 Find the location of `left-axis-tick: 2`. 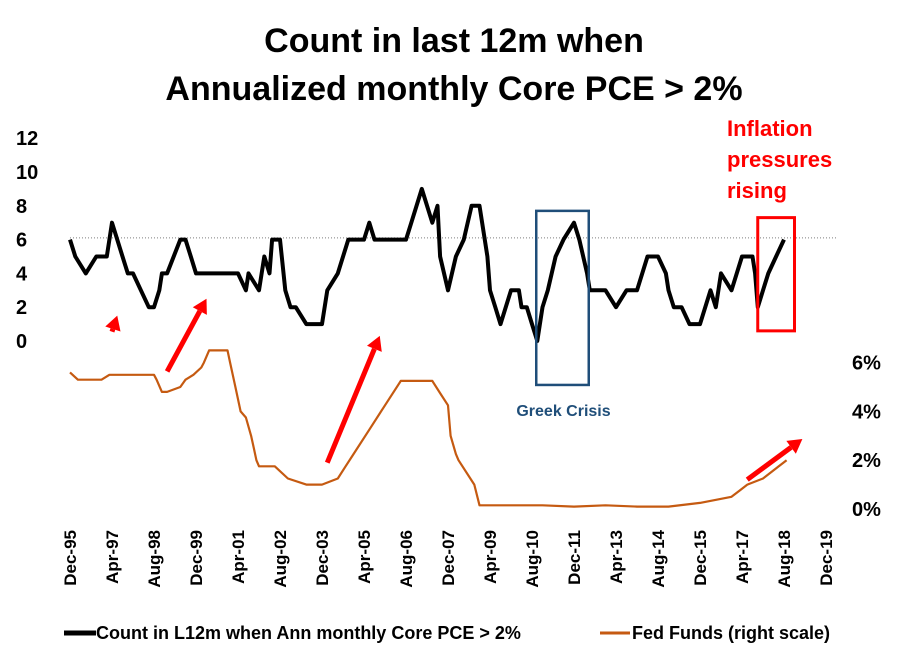

left-axis-tick: 2 is located at coordinates (21, 308).